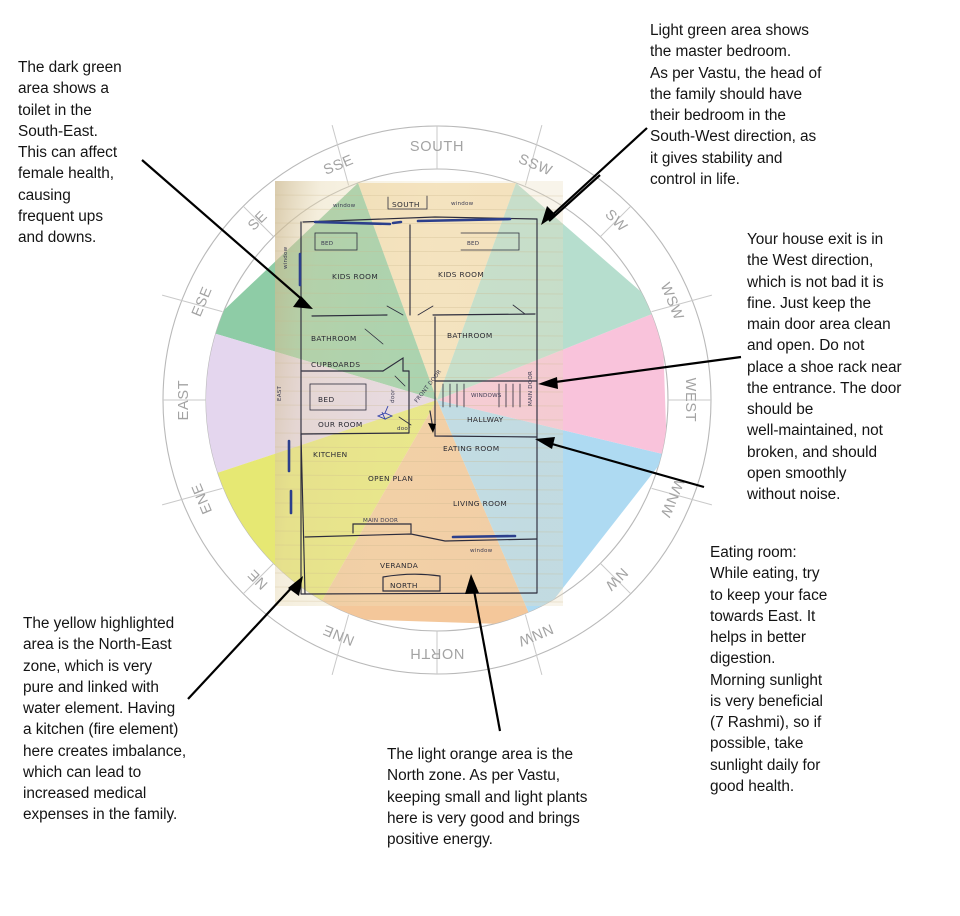  Describe the element at coordinates (464, 220) in the screenshot. I see `window-top-right` at that location.